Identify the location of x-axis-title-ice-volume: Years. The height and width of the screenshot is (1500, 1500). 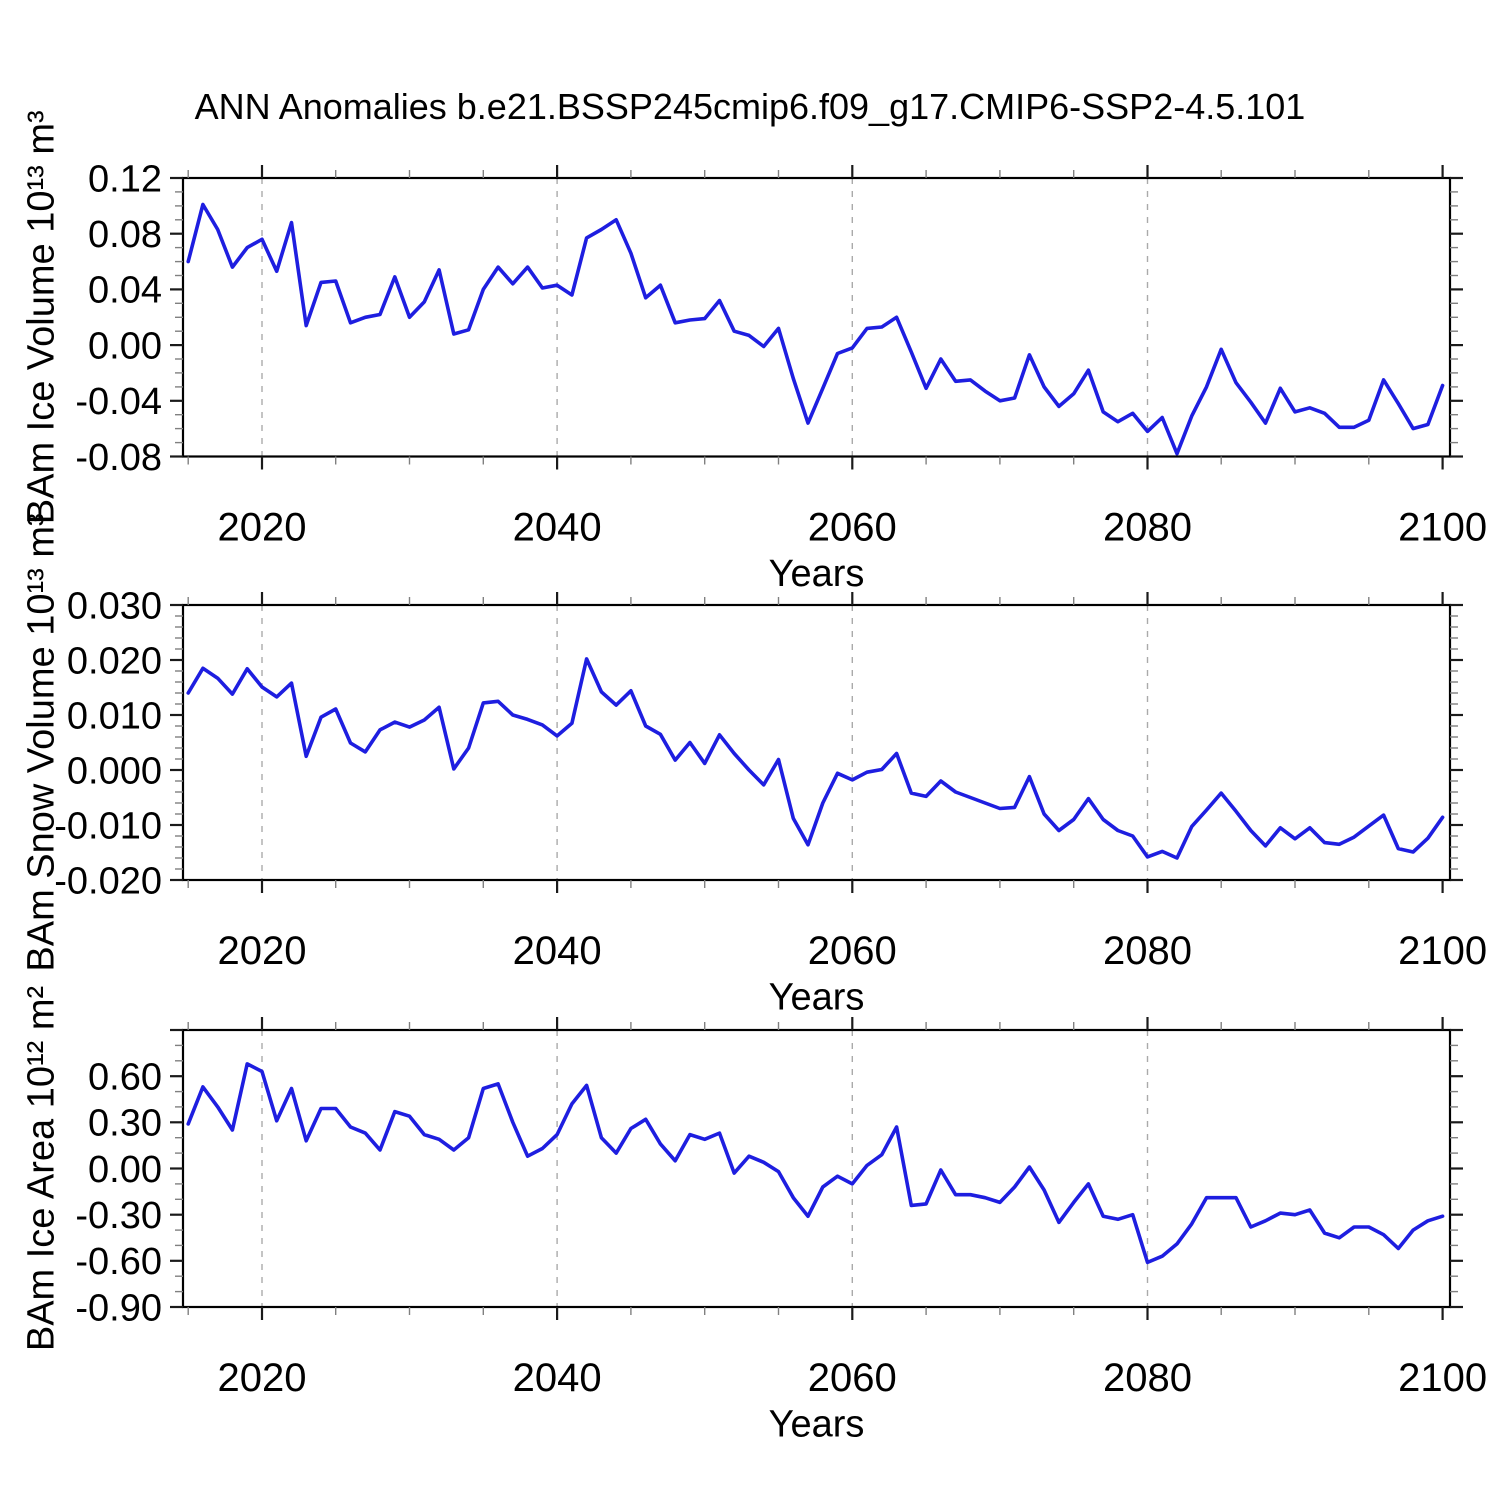
(817, 574).